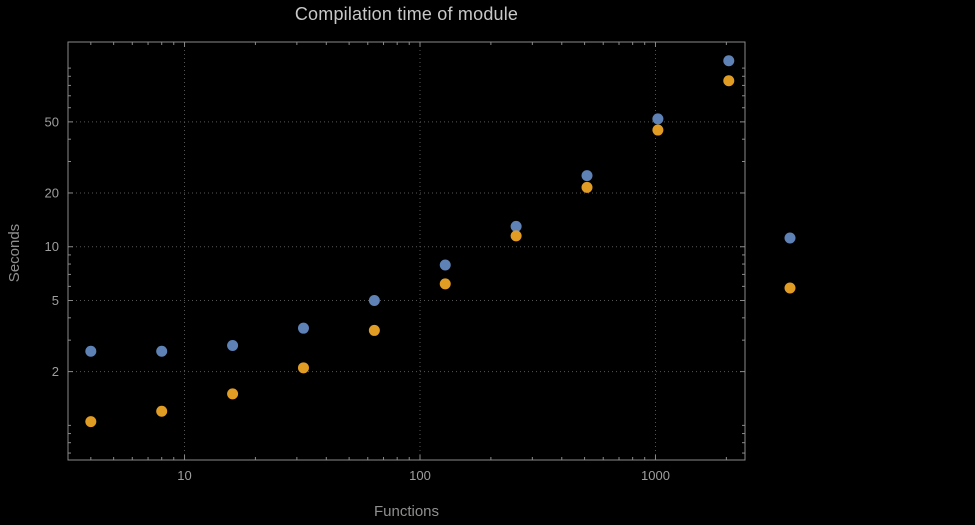  What do you see at coordinates (55, 300) in the screenshot?
I see `y-tick-label: 5` at bounding box center [55, 300].